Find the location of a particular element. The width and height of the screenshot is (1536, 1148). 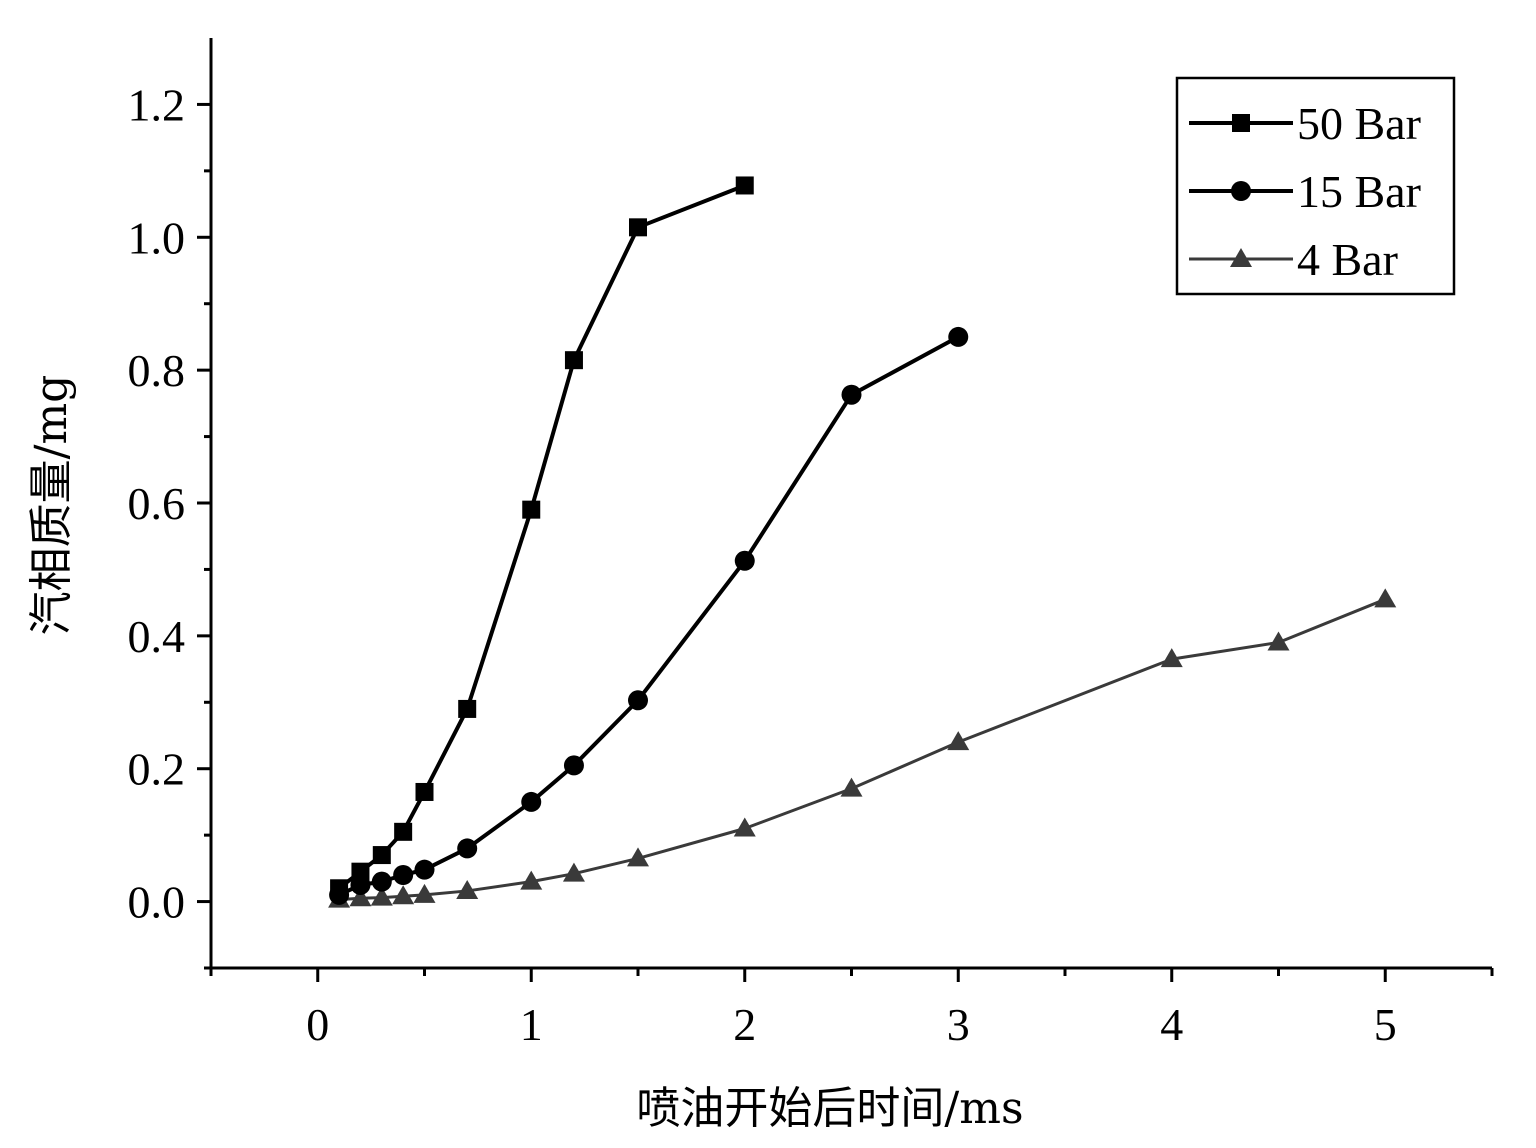

legend: 50 Bar 15 Bar 4 Bar is located at coordinates (1315, 186).